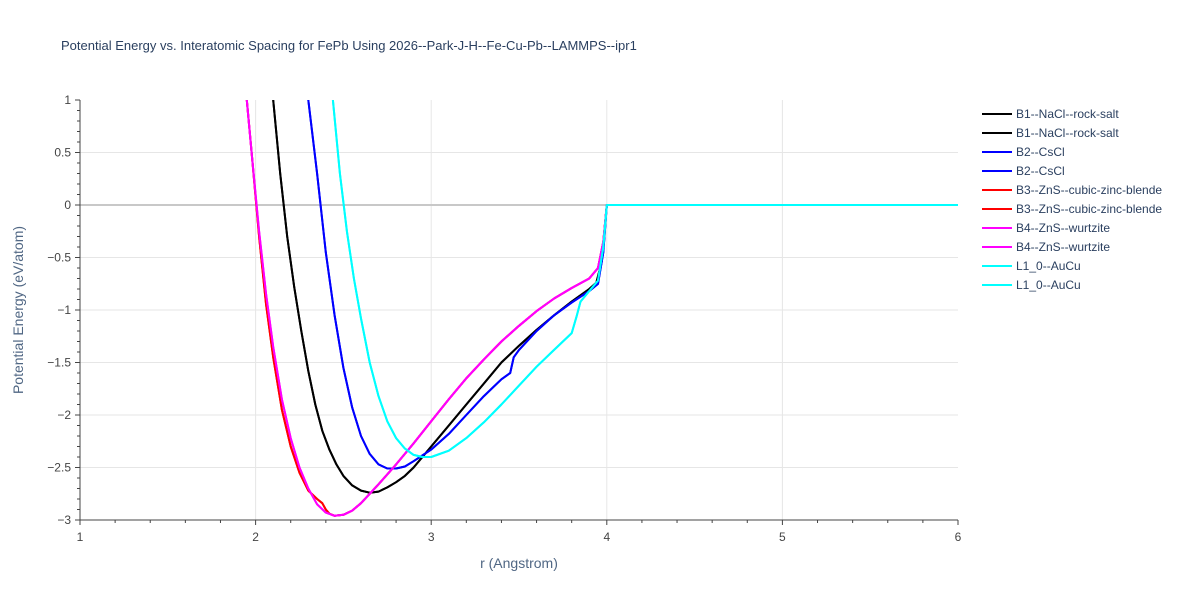  I want to click on x-axis-title: r (Angstrom), so click(519, 563).